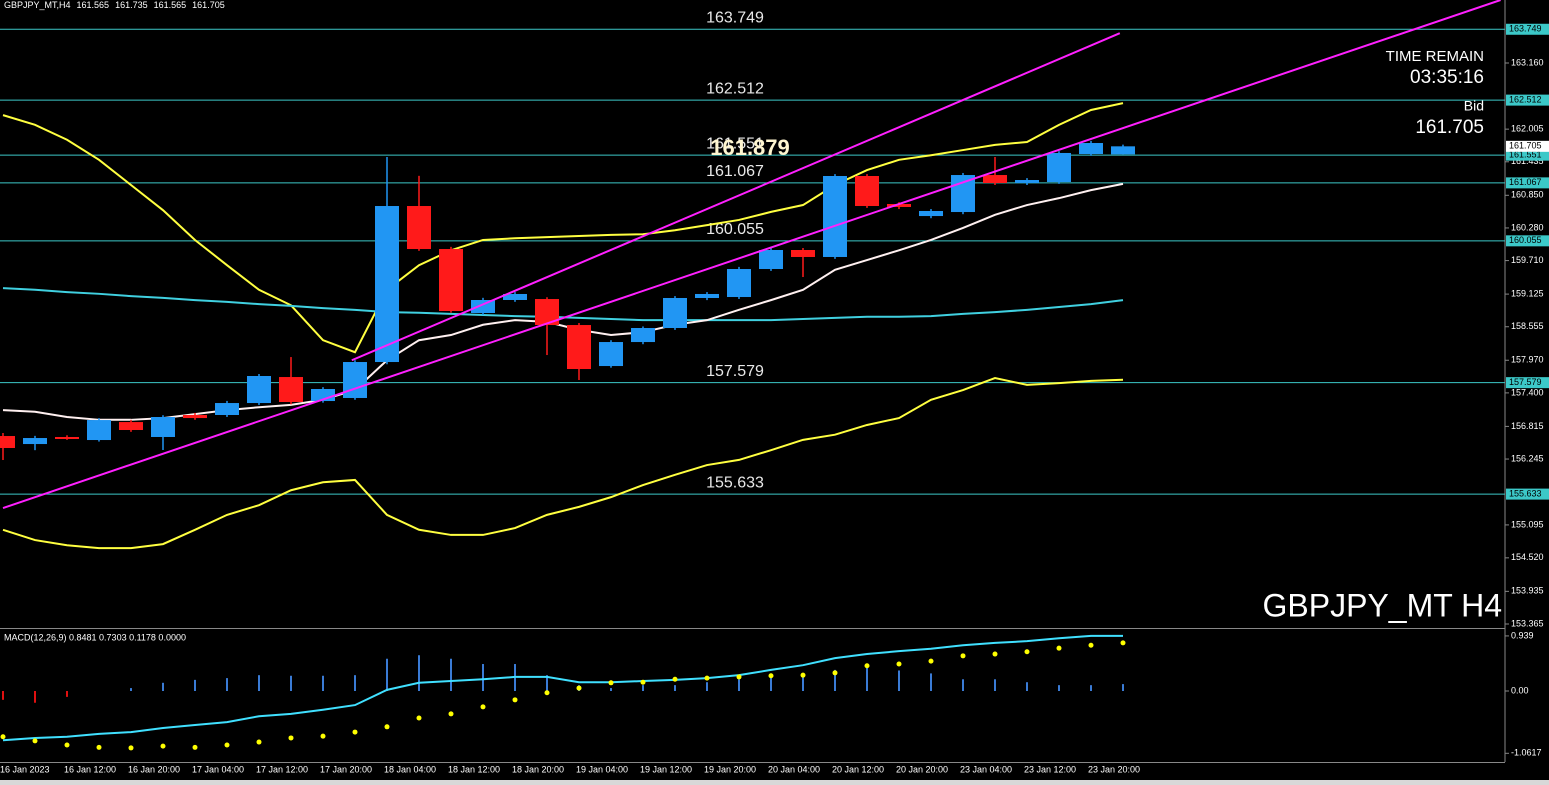 Image resolution: width=1549 pixels, height=785 pixels. I want to click on y-tick-label: 153.365, so click(1527, 623).